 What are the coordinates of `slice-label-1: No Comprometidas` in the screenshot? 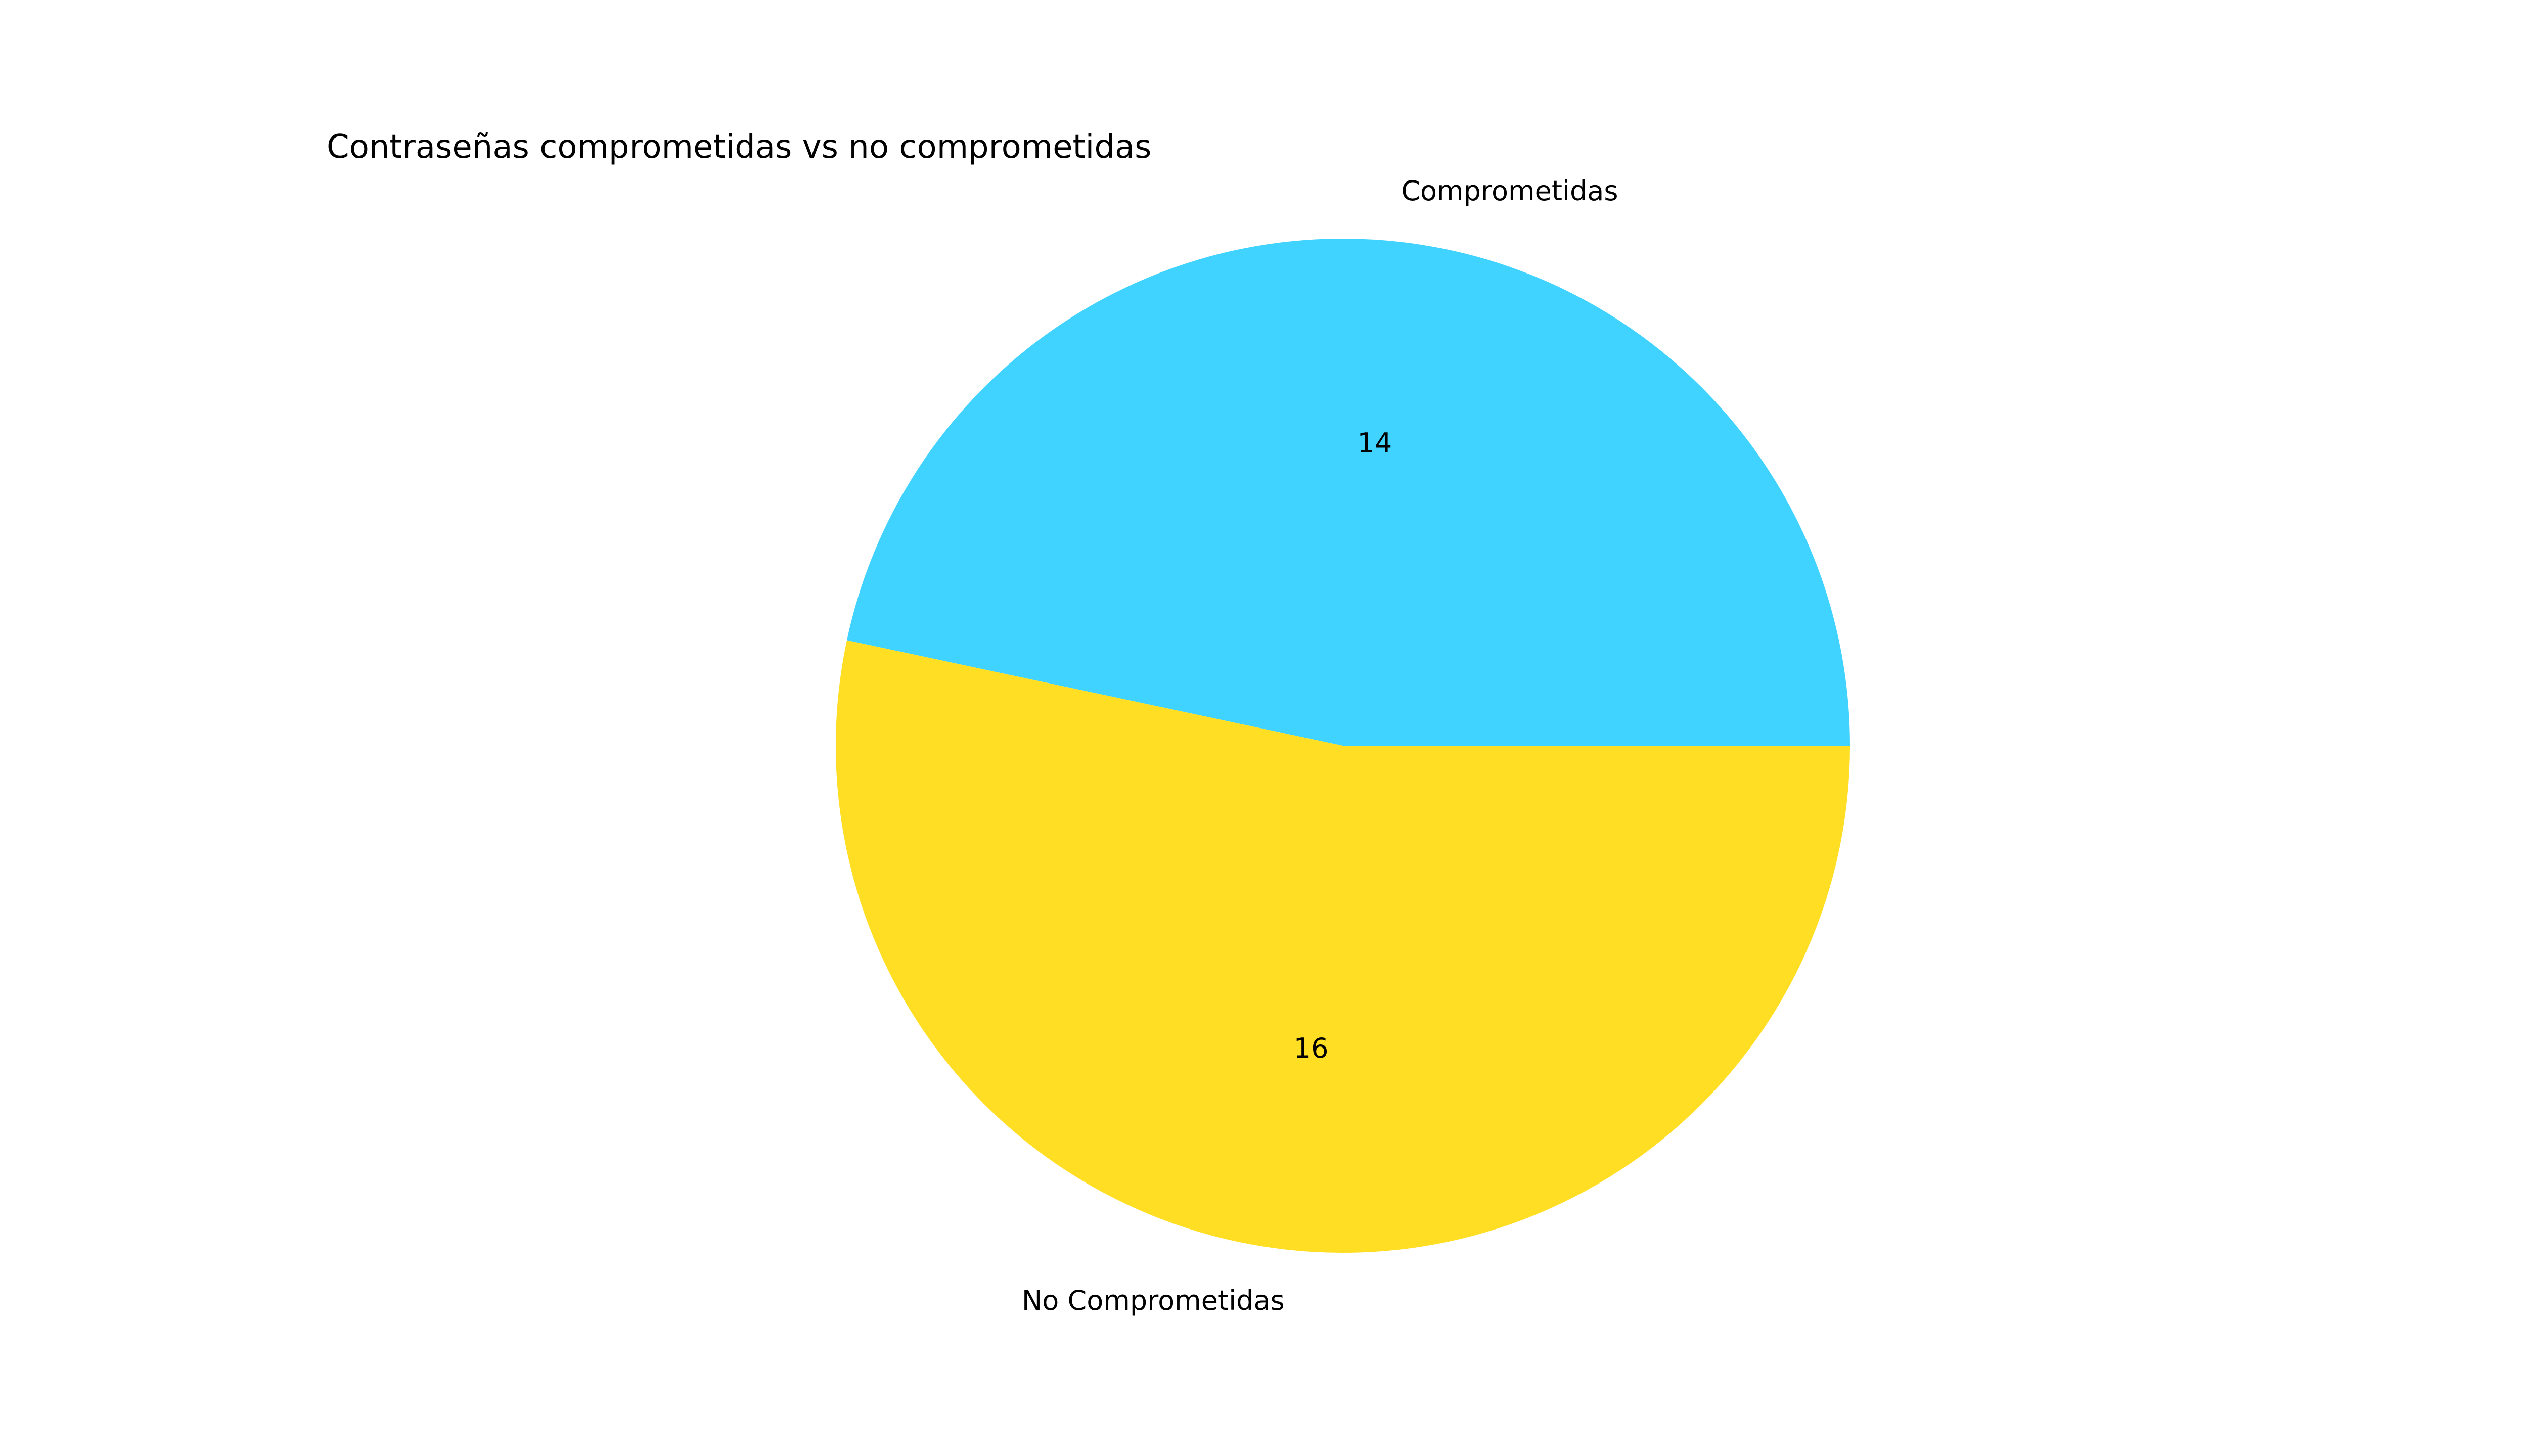 It's located at (1154, 1300).